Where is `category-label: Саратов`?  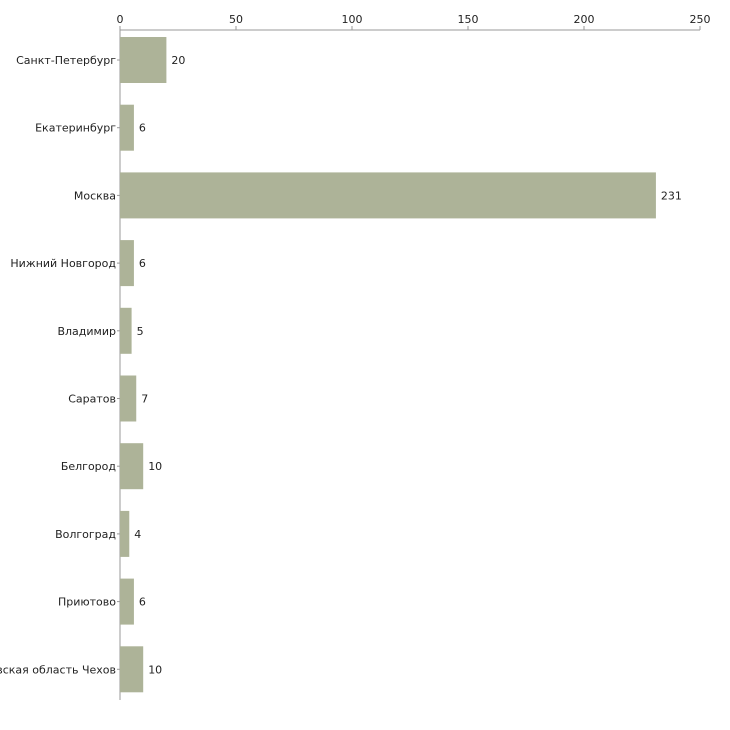 category-label: Саратов is located at coordinates (92, 399).